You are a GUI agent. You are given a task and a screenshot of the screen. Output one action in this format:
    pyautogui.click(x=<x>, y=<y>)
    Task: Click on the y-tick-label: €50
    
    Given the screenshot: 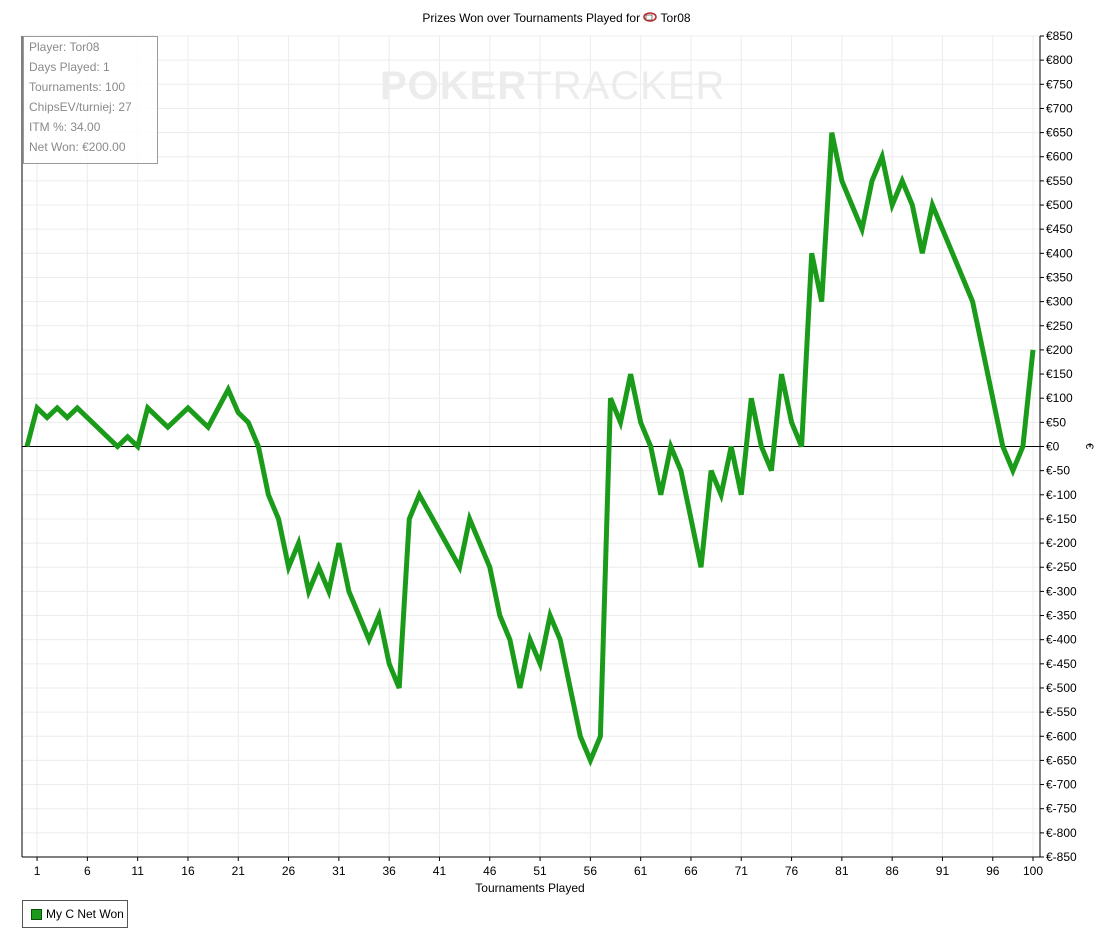 What is the action you would take?
    pyautogui.click(x=1056, y=422)
    